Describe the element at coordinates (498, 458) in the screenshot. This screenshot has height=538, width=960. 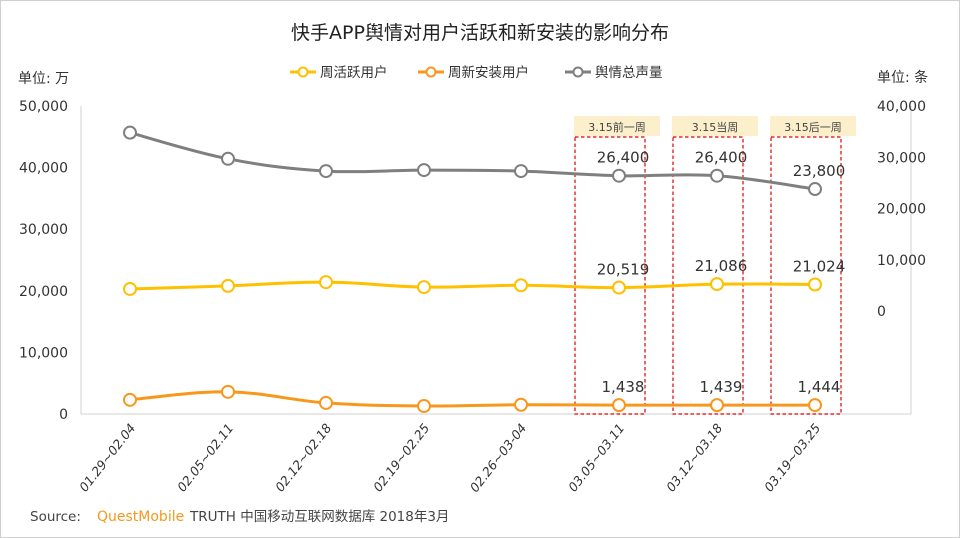
I see `x-tick-label: 02.26~03-04` at that location.